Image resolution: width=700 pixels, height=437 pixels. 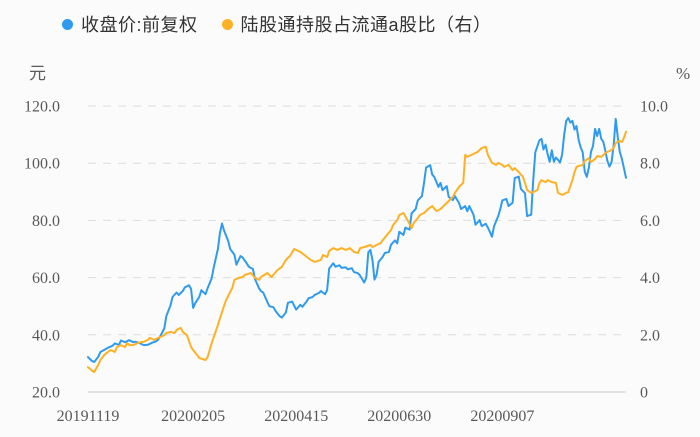 What do you see at coordinates (42, 107) in the screenshot?
I see `left-axis-tick: 120.0` at bounding box center [42, 107].